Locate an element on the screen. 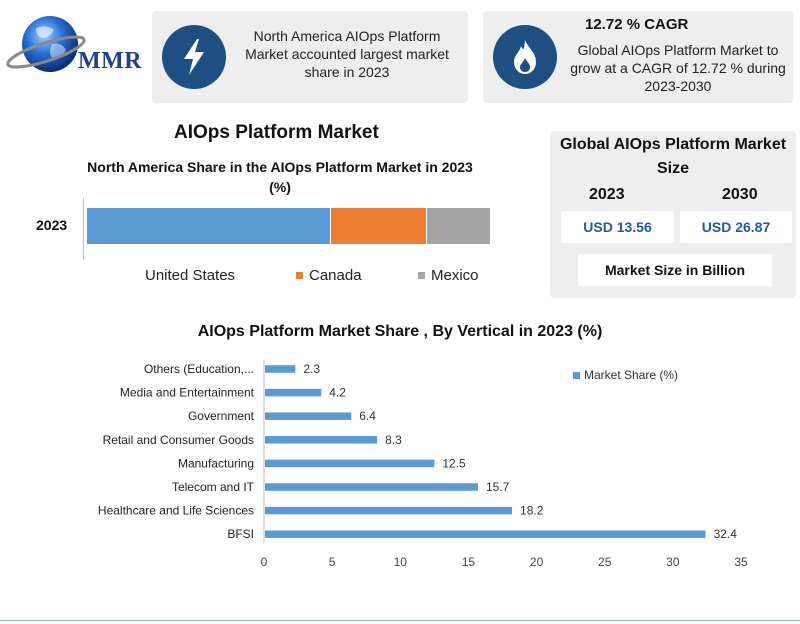 This screenshot has width=800, height=624. logo-text: MMR is located at coordinates (110, 61).